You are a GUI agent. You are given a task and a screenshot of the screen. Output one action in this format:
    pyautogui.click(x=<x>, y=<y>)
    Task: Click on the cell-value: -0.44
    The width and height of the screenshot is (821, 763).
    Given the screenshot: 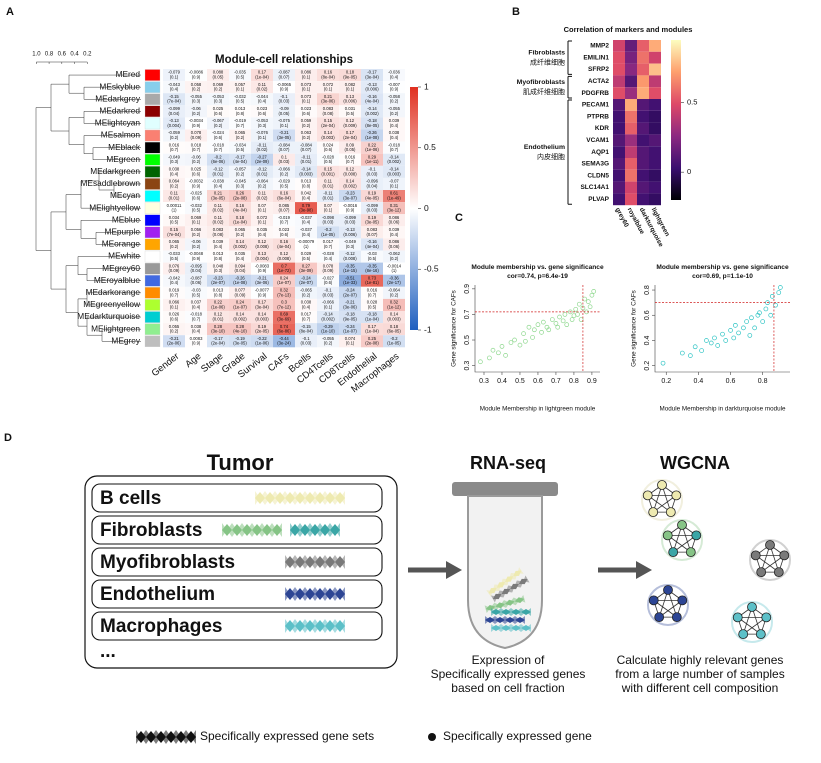 What is the action you would take?
    pyautogui.click(x=284, y=338)
    